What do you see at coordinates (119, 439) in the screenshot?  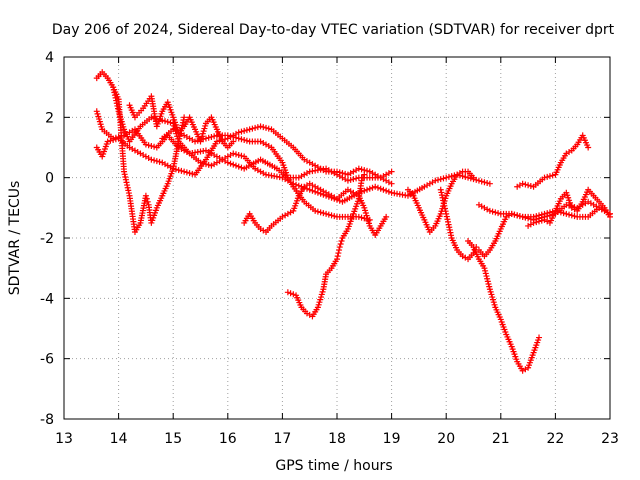 I see `x-tick-label: 14` at bounding box center [119, 439].